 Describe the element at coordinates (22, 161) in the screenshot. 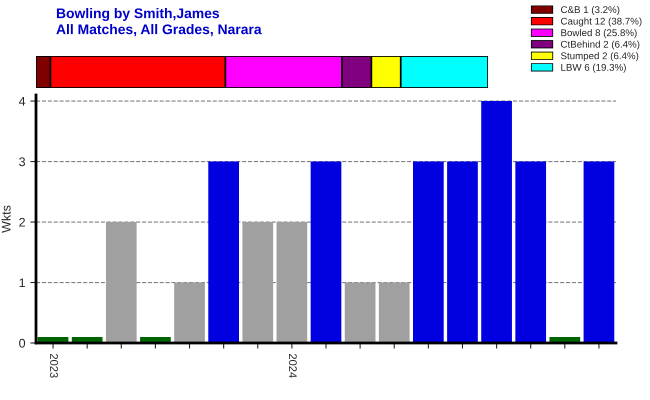

I see `y-tick-label: 3` at that location.